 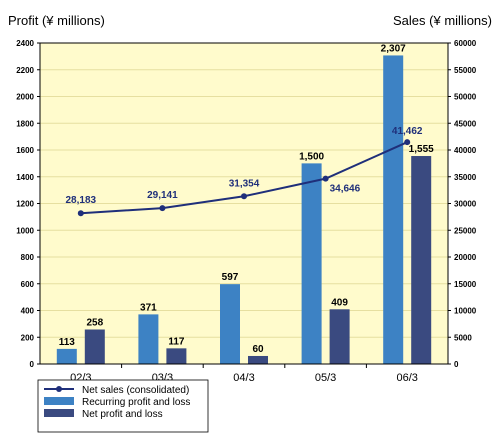 What do you see at coordinates (59, 389) in the screenshot?
I see `legend-marker` at bounding box center [59, 389].